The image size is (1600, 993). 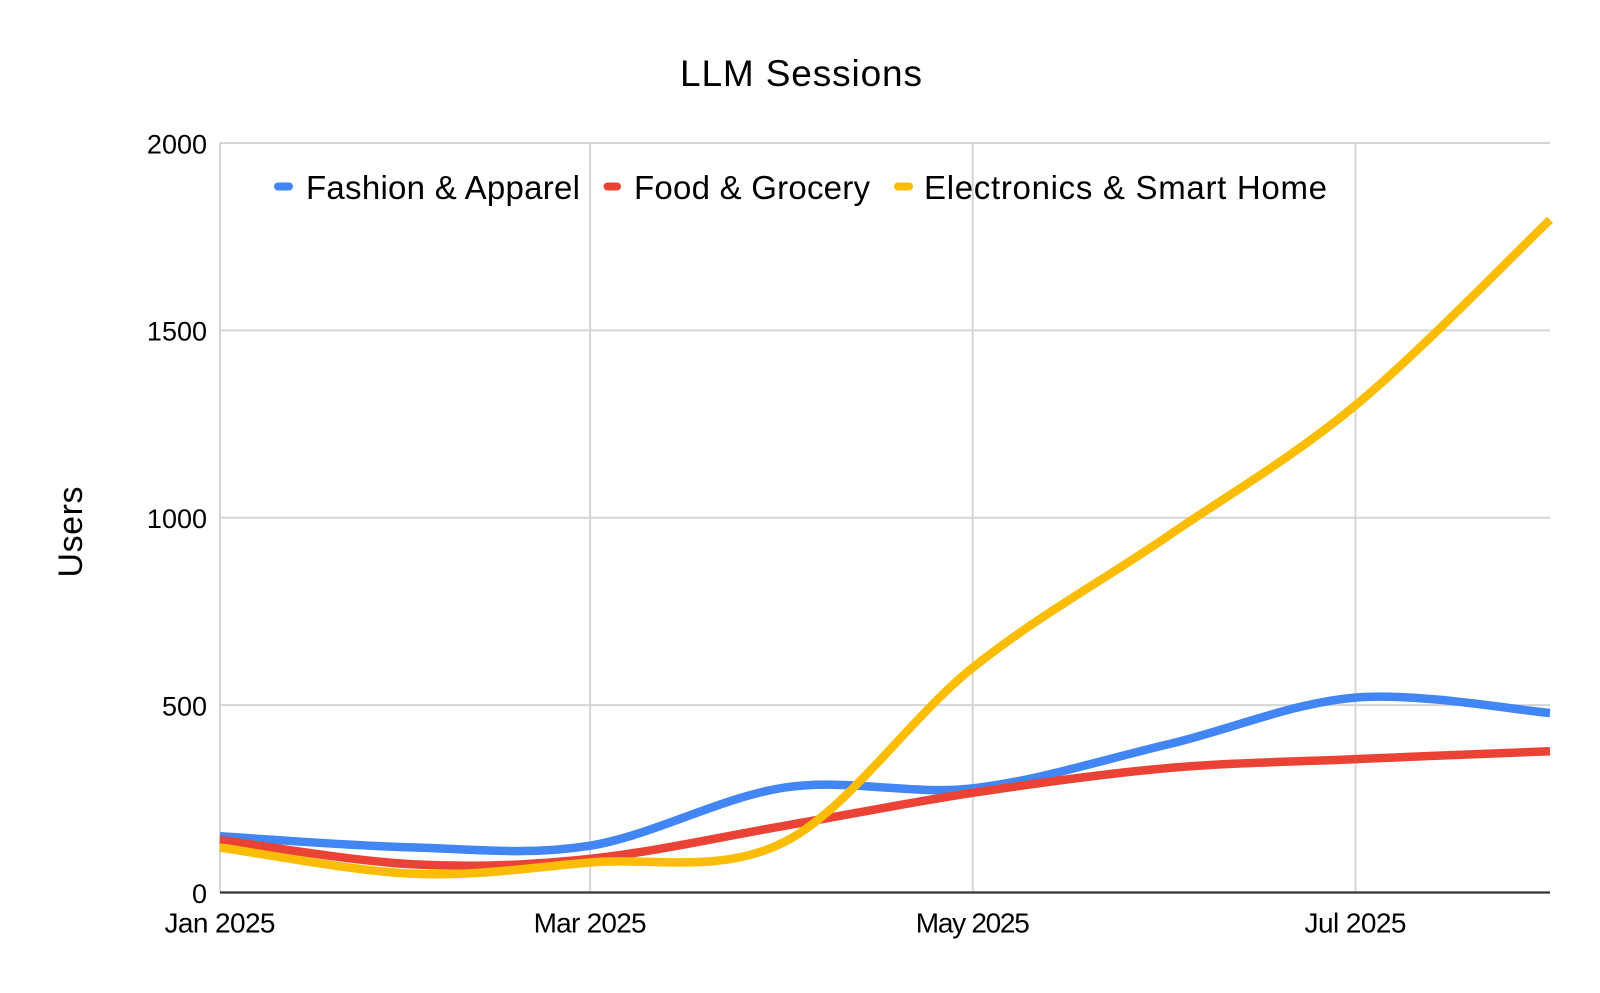 What do you see at coordinates (184, 706) in the screenshot?
I see `svg-text: 500` at bounding box center [184, 706].